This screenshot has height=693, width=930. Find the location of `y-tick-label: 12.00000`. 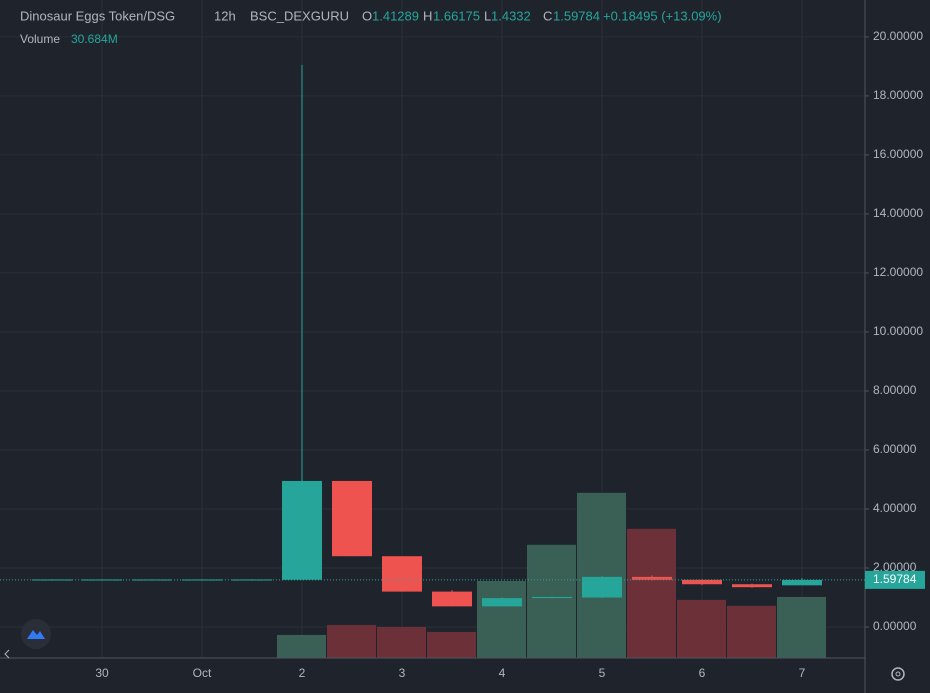

y-tick-label: 12.00000 is located at coordinates (898, 272).